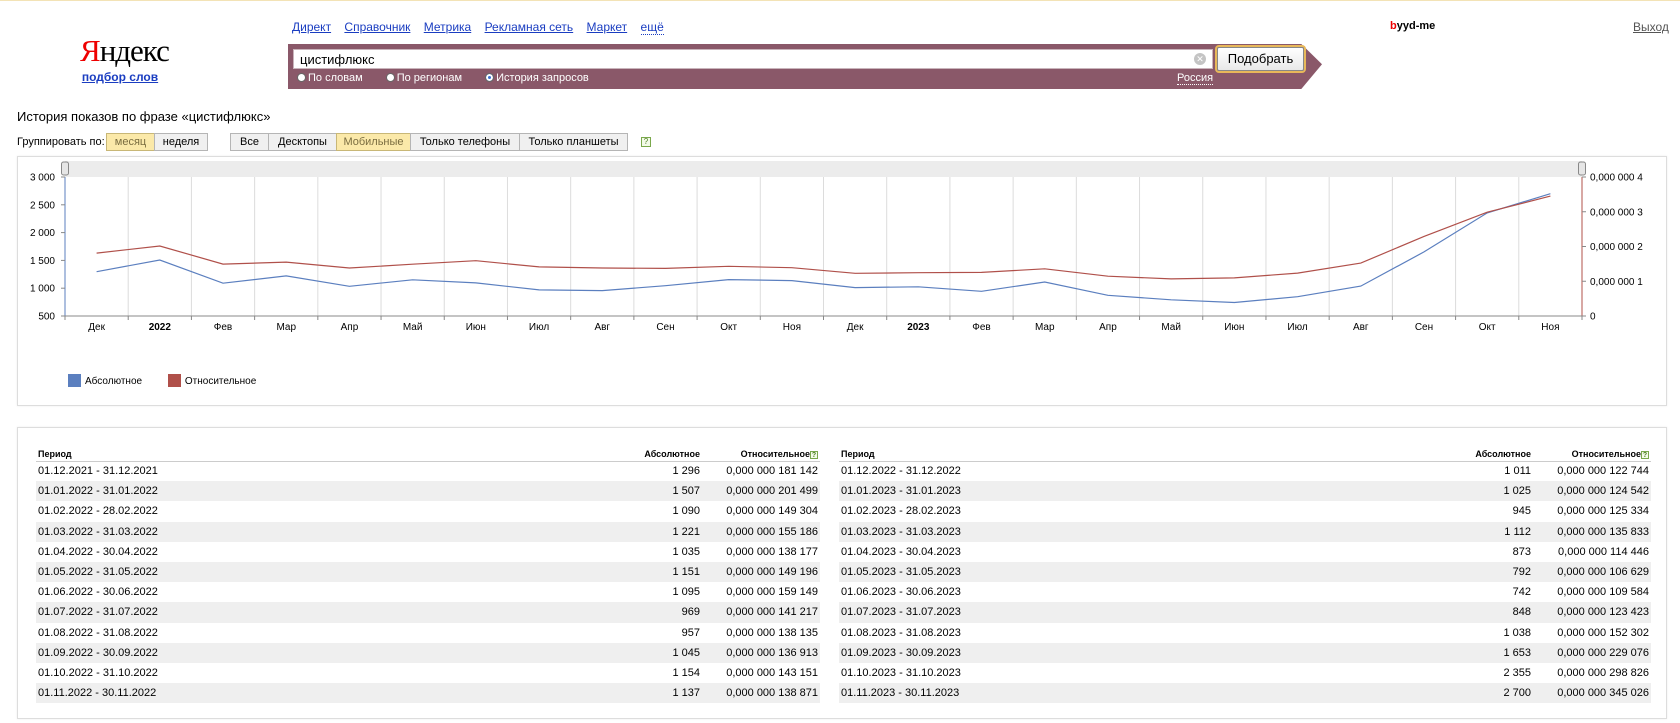 The height and width of the screenshot is (723, 1680). Describe the element at coordinates (1171, 327) in the screenshot. I see `x-tick-label: Май` at that location.